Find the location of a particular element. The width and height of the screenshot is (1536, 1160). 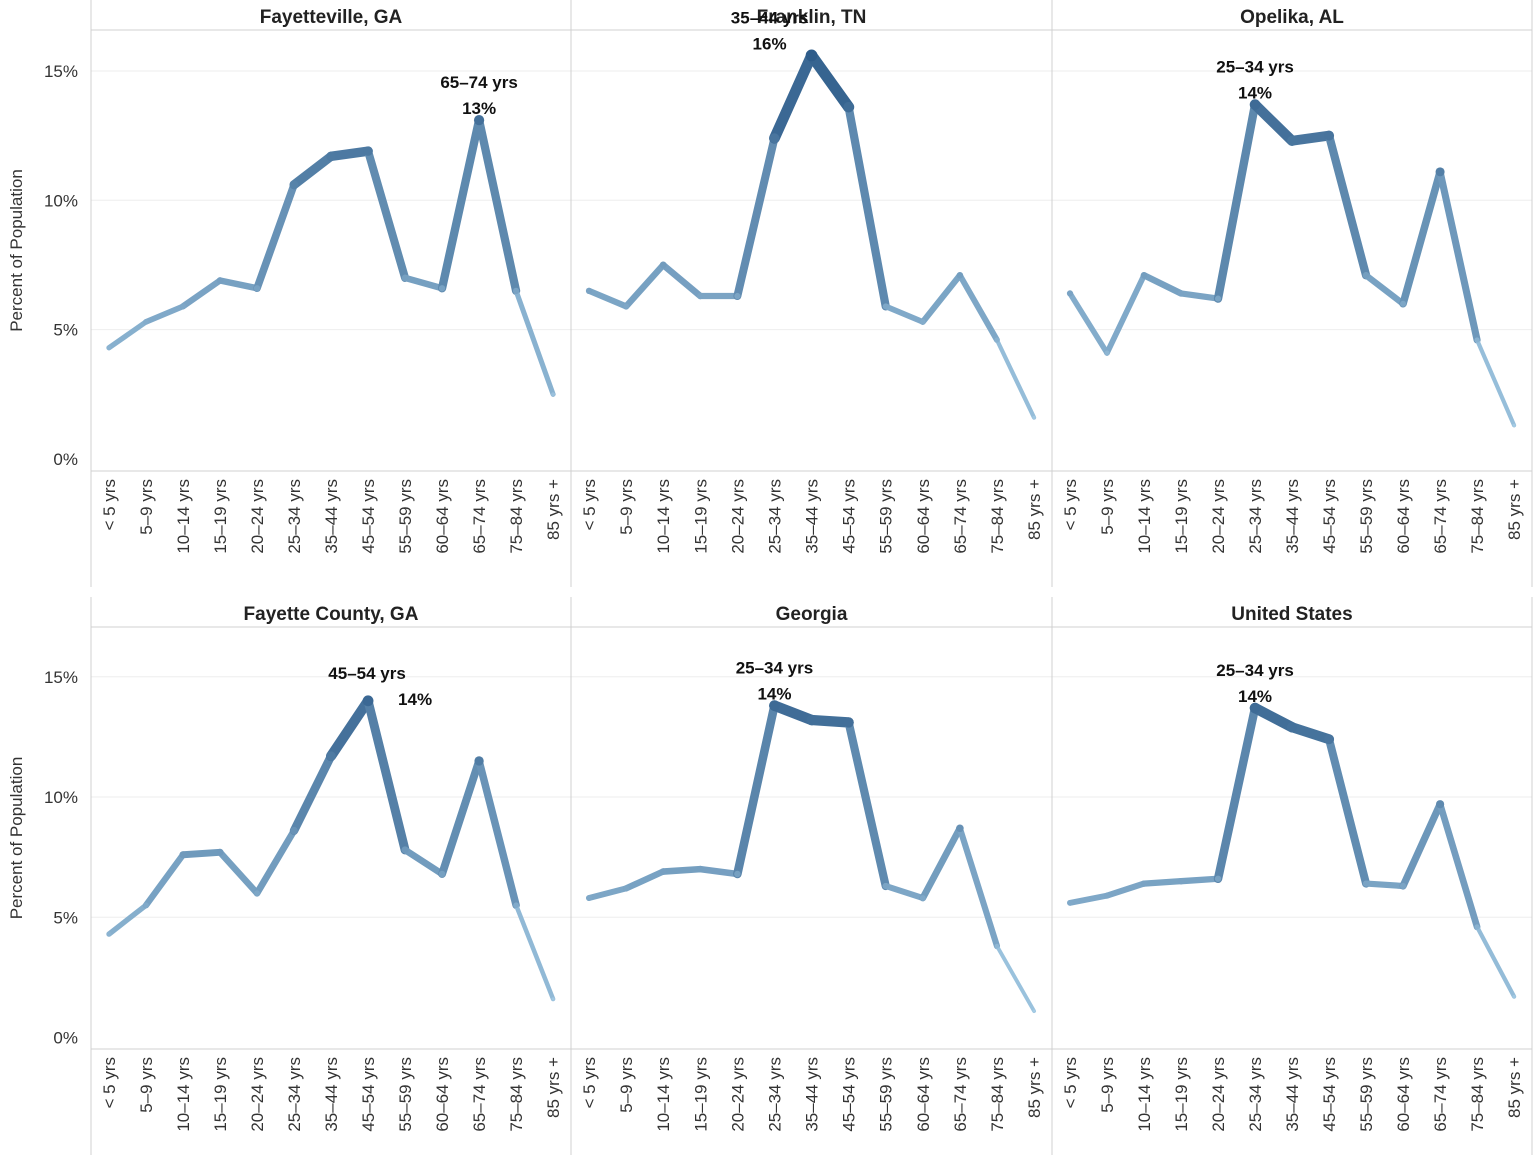

x-tick-label: 55–59 yrs is located at coordinates (1366, 1094).